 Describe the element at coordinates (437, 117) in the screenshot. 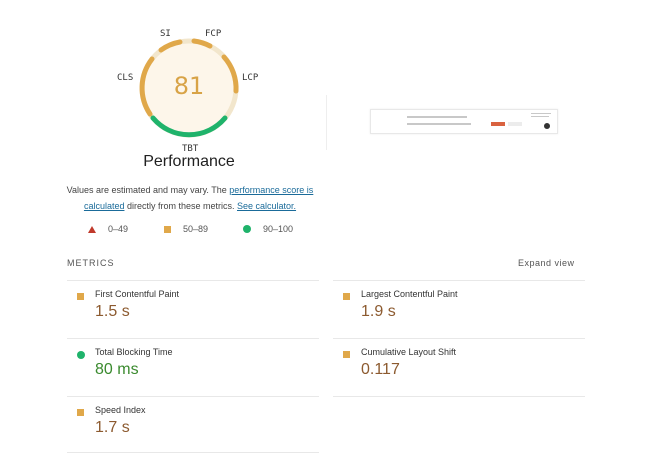

I see `thumbnail-nav` at that location.